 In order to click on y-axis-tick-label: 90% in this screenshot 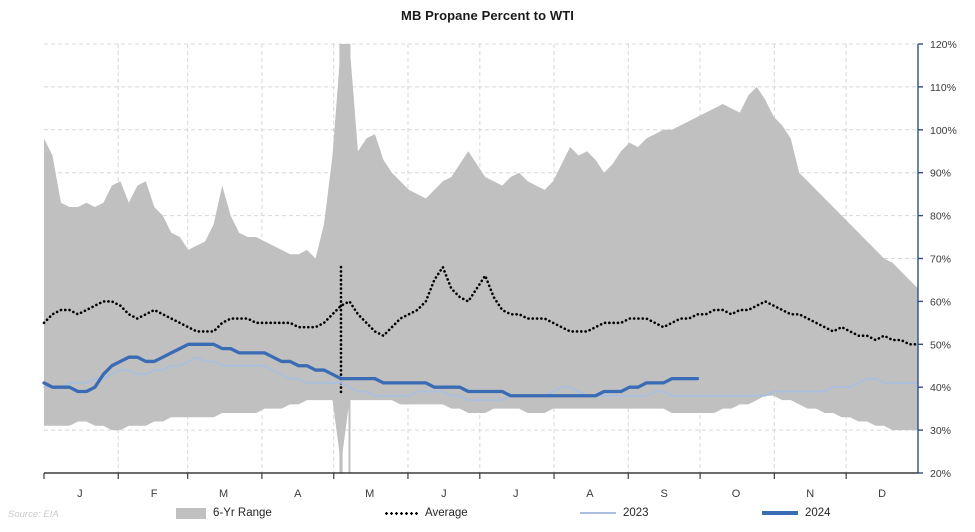, I will do `click(940, 174)`.